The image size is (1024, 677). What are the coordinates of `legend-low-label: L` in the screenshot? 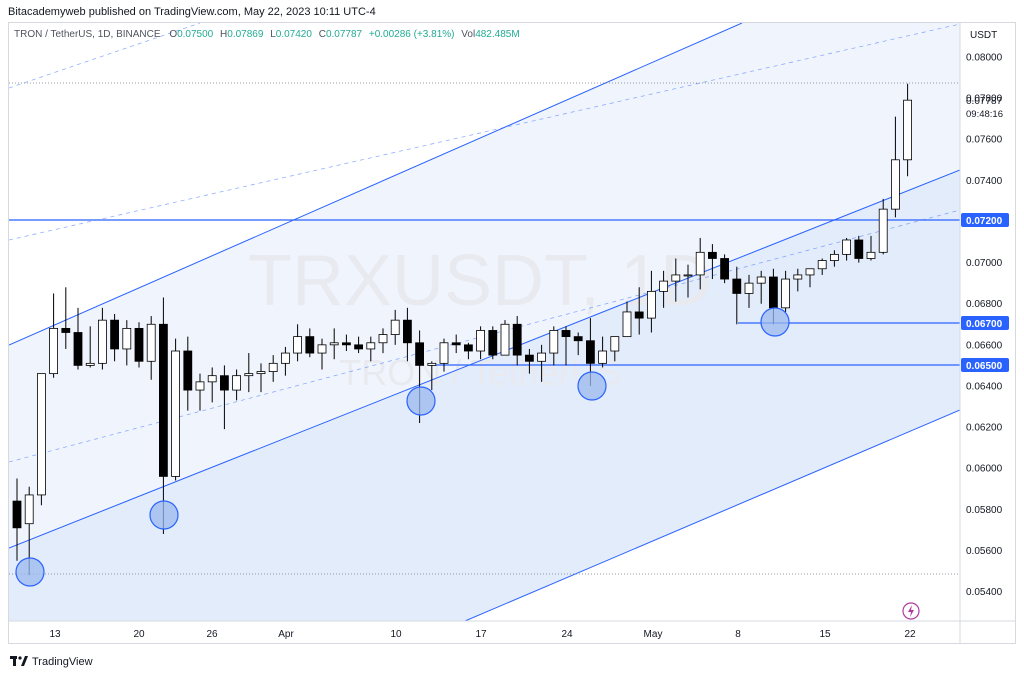 It's located at (273, 34).